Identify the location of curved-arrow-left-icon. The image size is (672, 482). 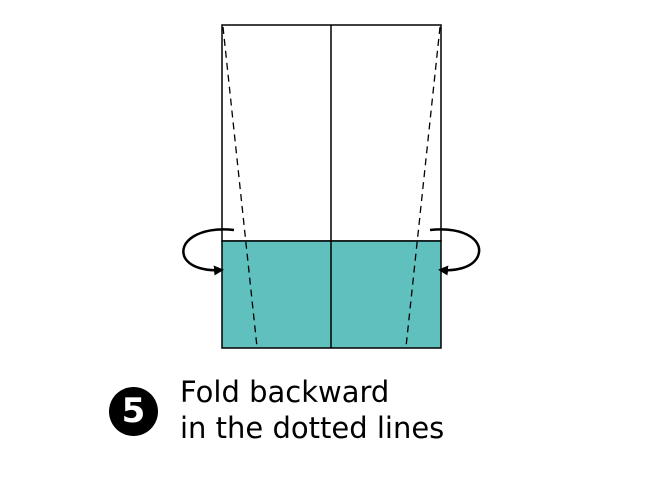
(208, 252).